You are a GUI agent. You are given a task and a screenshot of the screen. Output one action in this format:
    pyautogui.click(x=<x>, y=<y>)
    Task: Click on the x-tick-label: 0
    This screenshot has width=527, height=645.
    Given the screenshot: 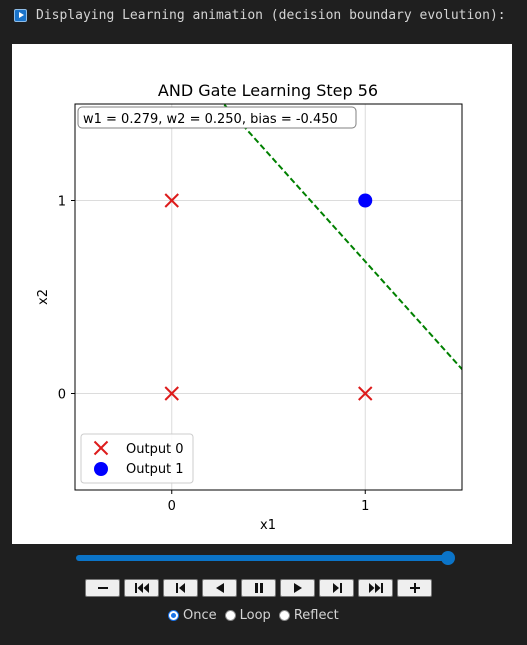 What is the action you would take?
    pyautogui.click(x=172, y=506)
    